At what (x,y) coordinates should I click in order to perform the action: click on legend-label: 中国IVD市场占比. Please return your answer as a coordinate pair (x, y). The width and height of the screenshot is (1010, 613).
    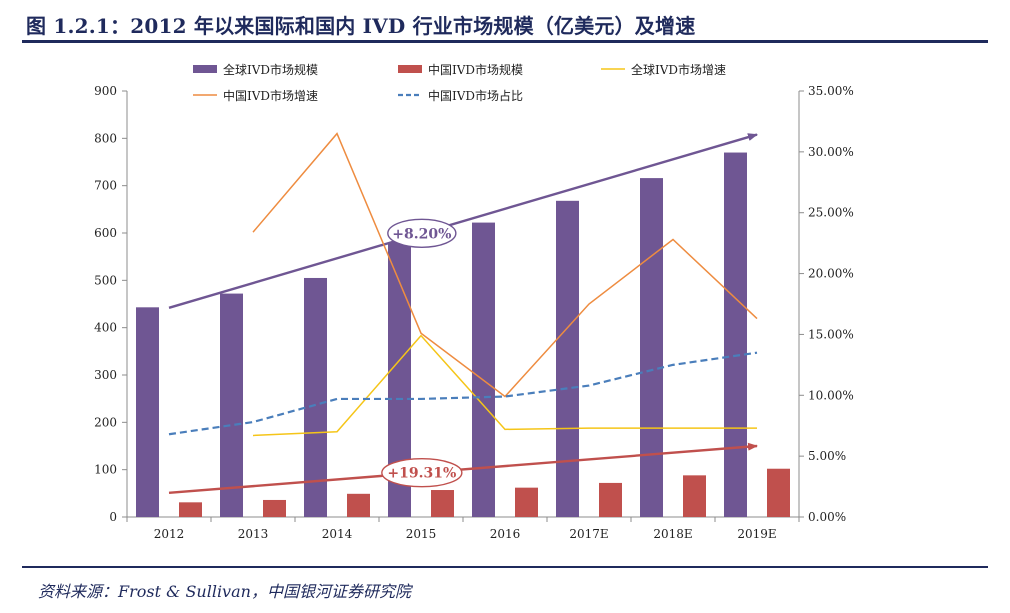
    Looking at the image, I should click on (475, 95).